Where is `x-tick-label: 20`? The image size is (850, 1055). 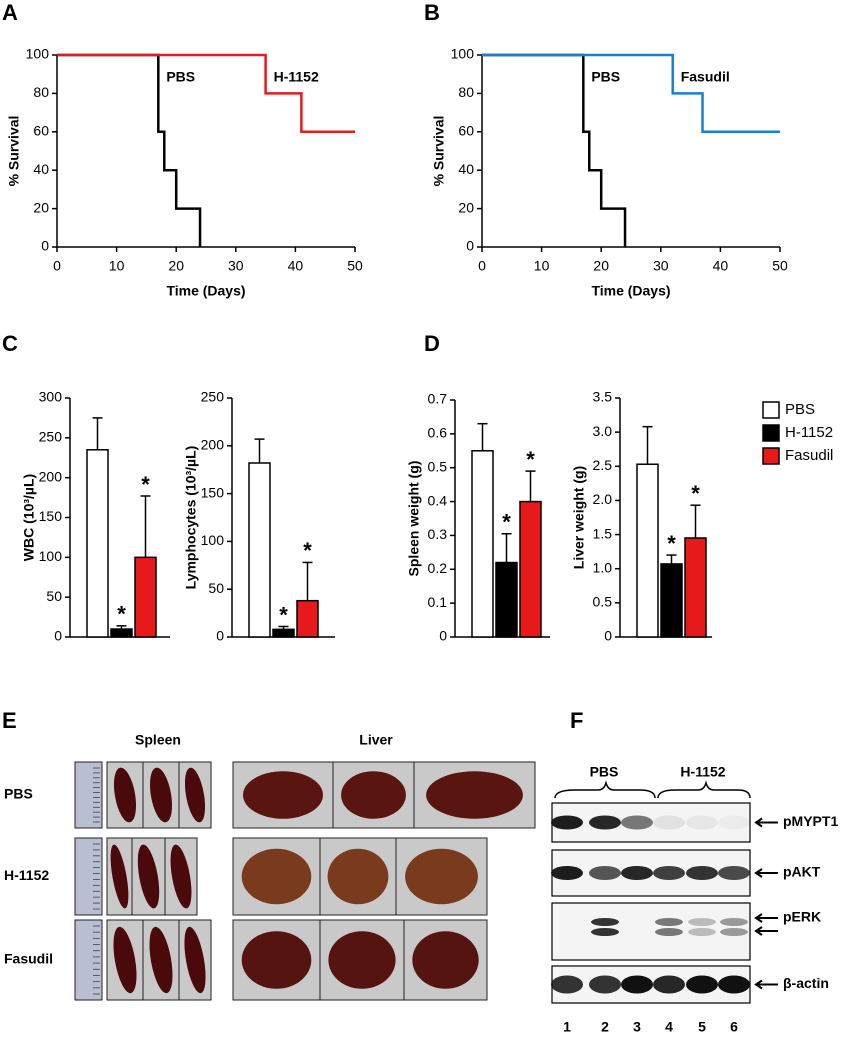
x-tick-label: 20 is located at coordinates (176, 266).